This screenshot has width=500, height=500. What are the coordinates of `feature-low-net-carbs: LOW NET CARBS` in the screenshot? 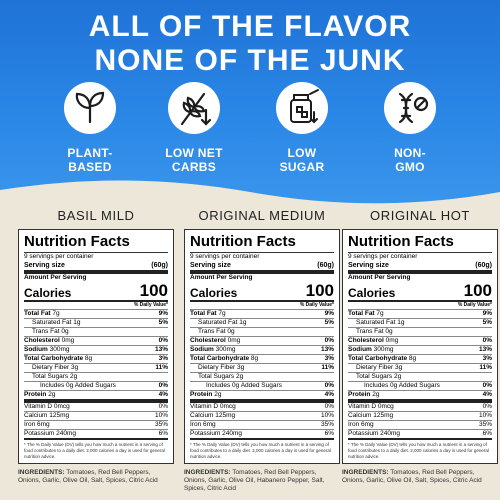 It's located at (194, 128).